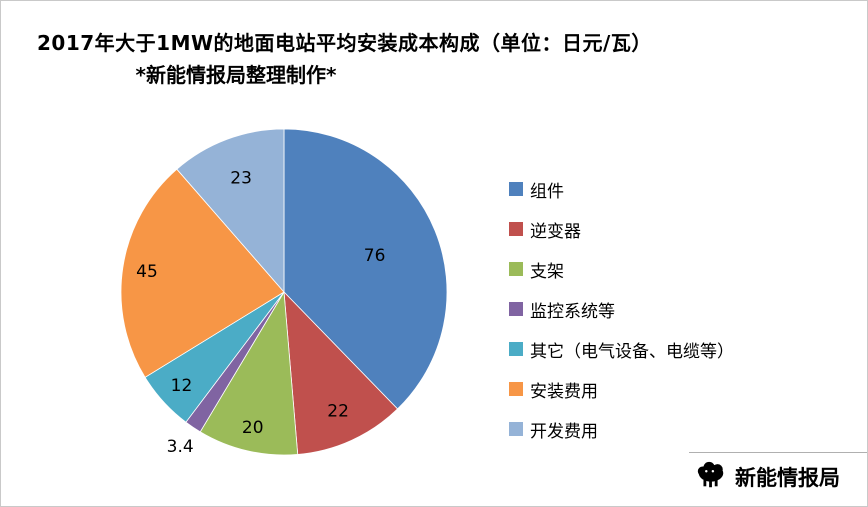 The height and width of the screenshot is (507, 868). What do you see at coordinates (180, 447) in the screenshot?
I see `data-label-3: 3.4` at bounding box center [180, 447].